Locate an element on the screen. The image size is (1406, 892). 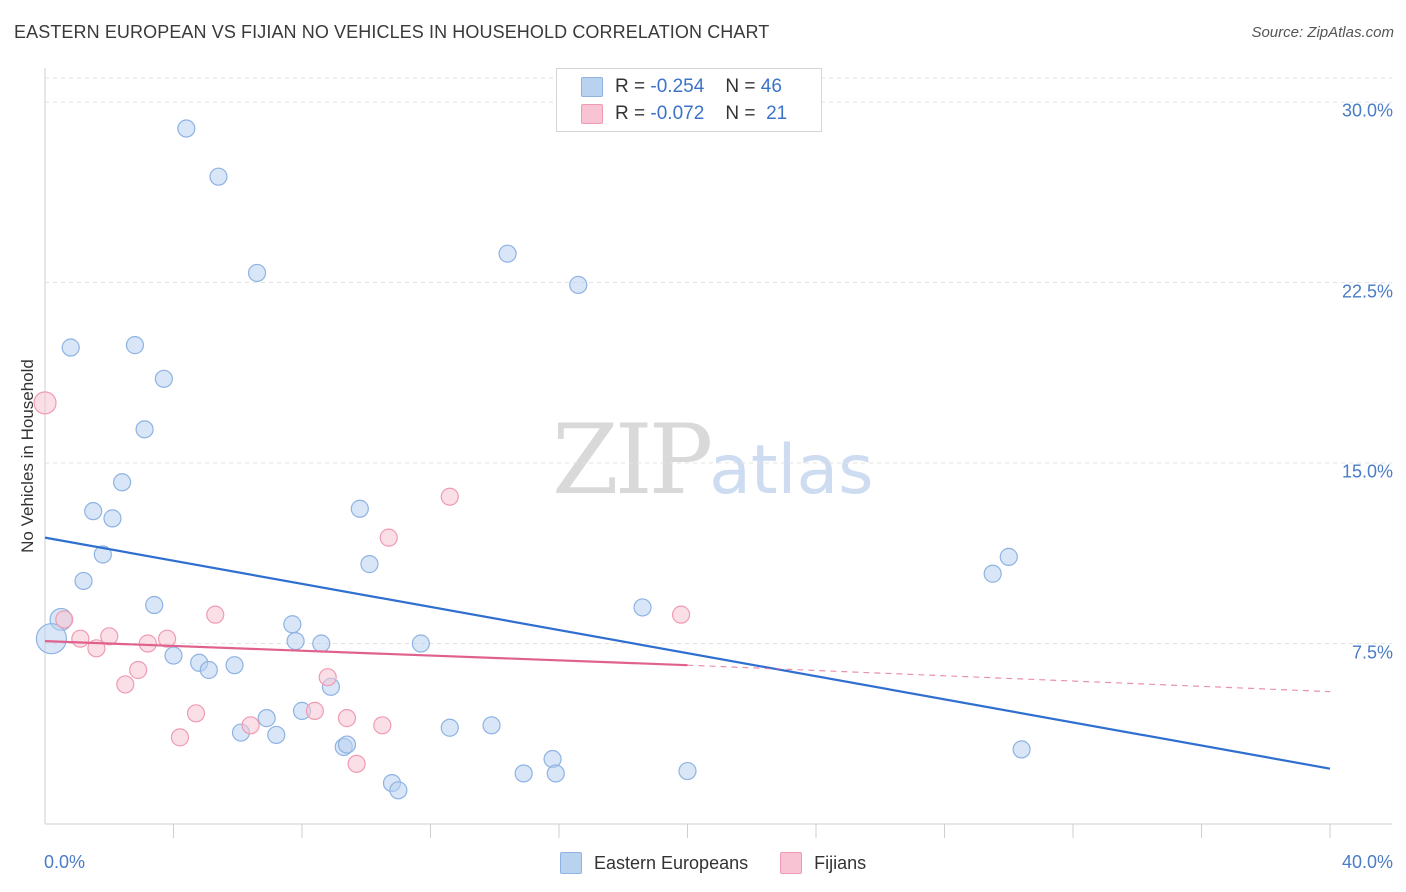
y-tick-label: 30.0% is located at coordinates (1367, 110).